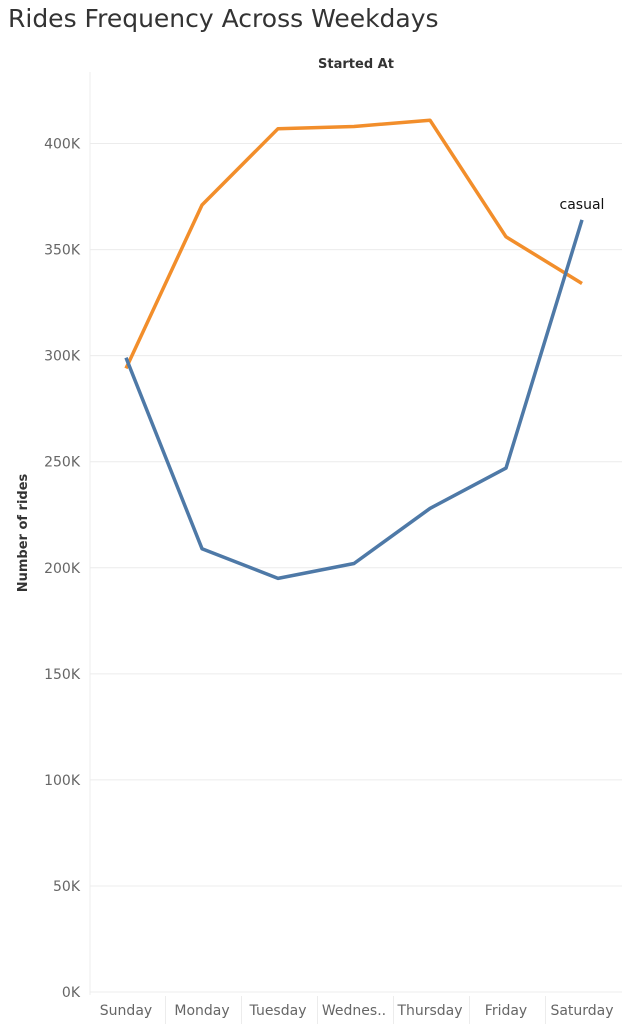 This screenshot has height=1024, width=628. Describe the element at coordinates (354, 1011) in the screenshot. I see `x-tick-label: Wednes..` at that location.